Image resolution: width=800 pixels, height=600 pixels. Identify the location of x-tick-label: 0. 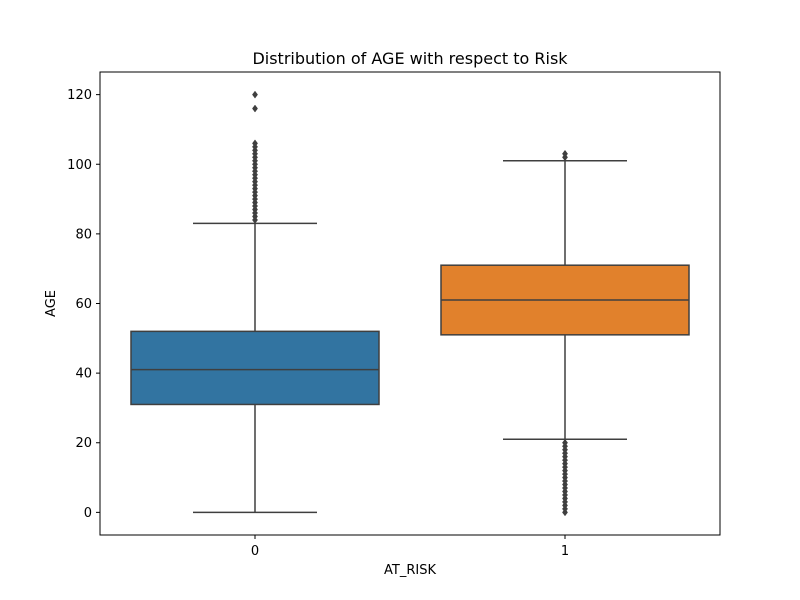
(255, 551).